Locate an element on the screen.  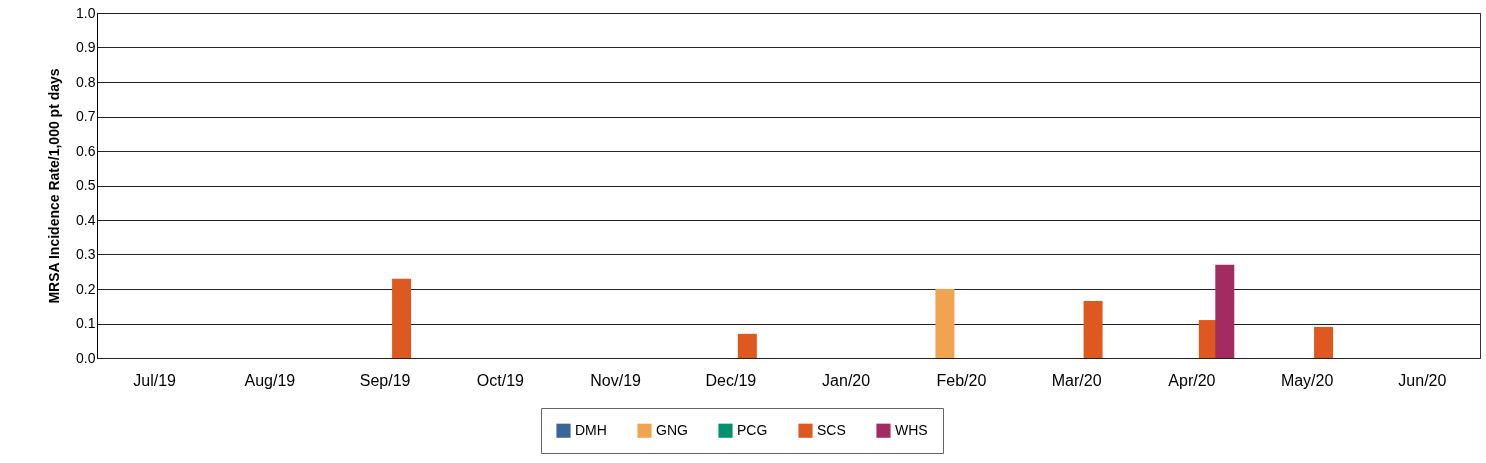
x-tick-label: Aug/19 is located at coordinates (270, 380).